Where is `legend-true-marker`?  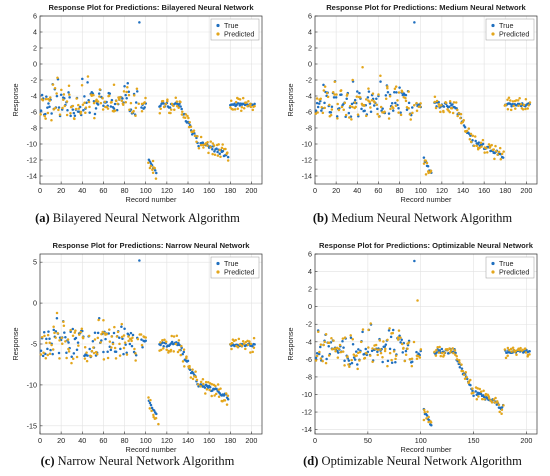 legend-true-marker is located at coordinates (218, 263).